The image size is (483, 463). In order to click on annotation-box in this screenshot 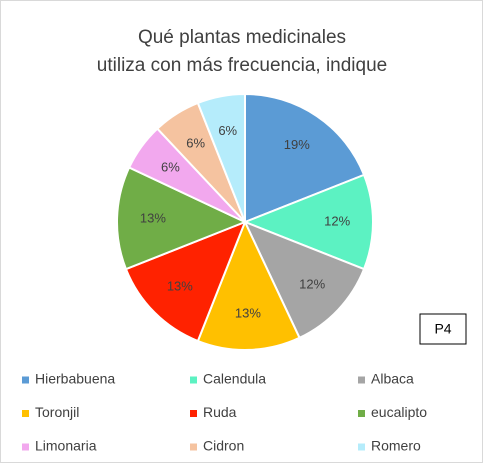, I will do `click(443, 329)`.